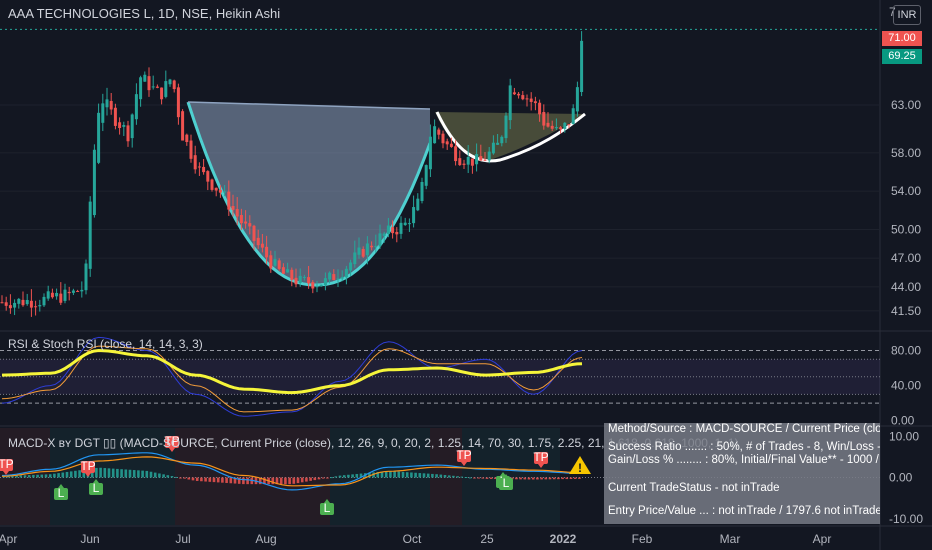 This screenshot has width=932, height=550. Describe the element at coordinates (265, 539) in the screenshot. I see `x-tick-label: Aug` at that location.